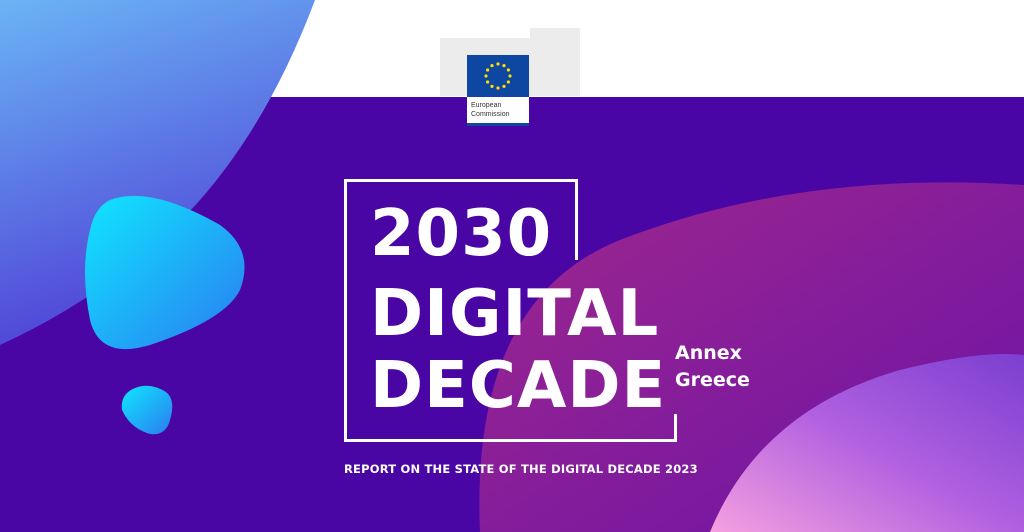  Describe the element at coordinates (498, 124) in the screenshot. I see `logo-bar` at that location.